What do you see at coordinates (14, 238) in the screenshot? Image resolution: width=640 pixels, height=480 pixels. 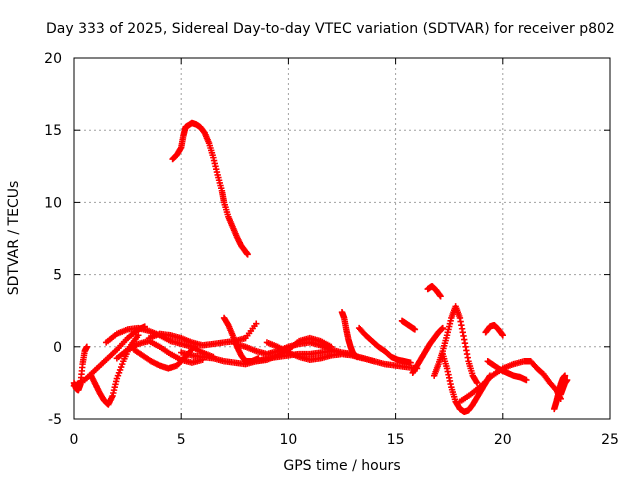 I see `y-axis-label: SDTVAR / TECUs` at bounding box center [14, 238].